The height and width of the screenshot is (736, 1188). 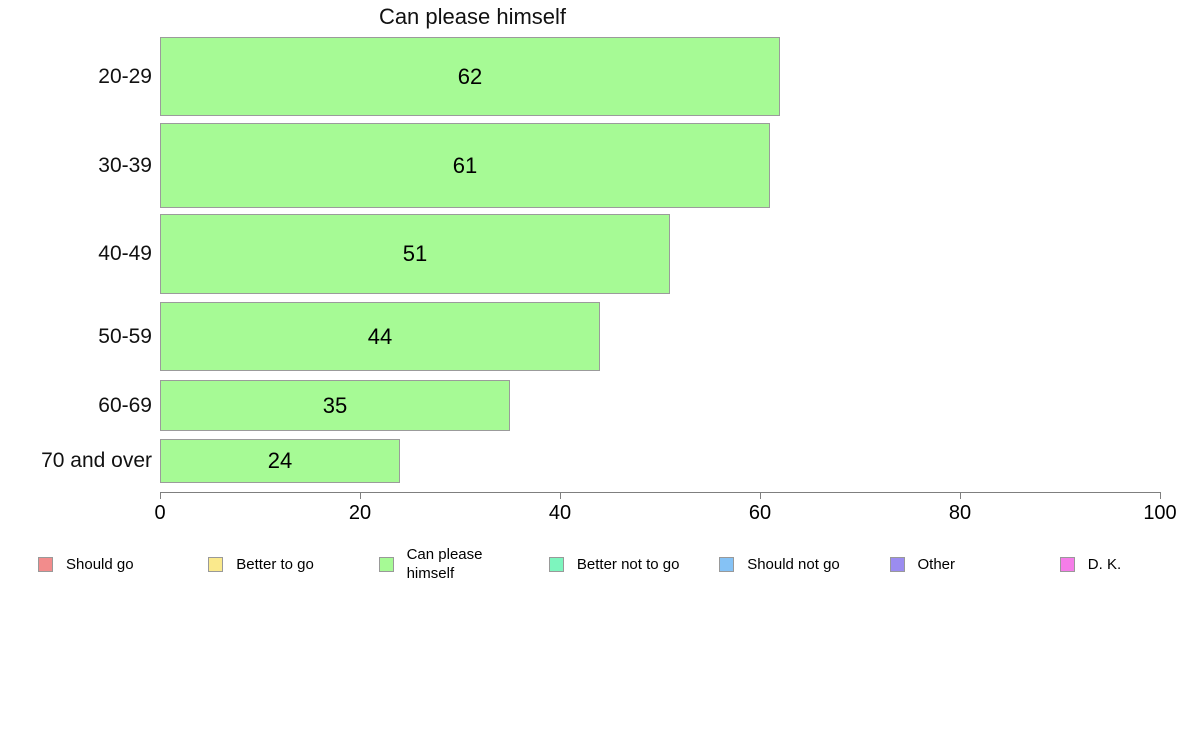 I want to click on x-tick-label: 60, so click(x=760, y=513).